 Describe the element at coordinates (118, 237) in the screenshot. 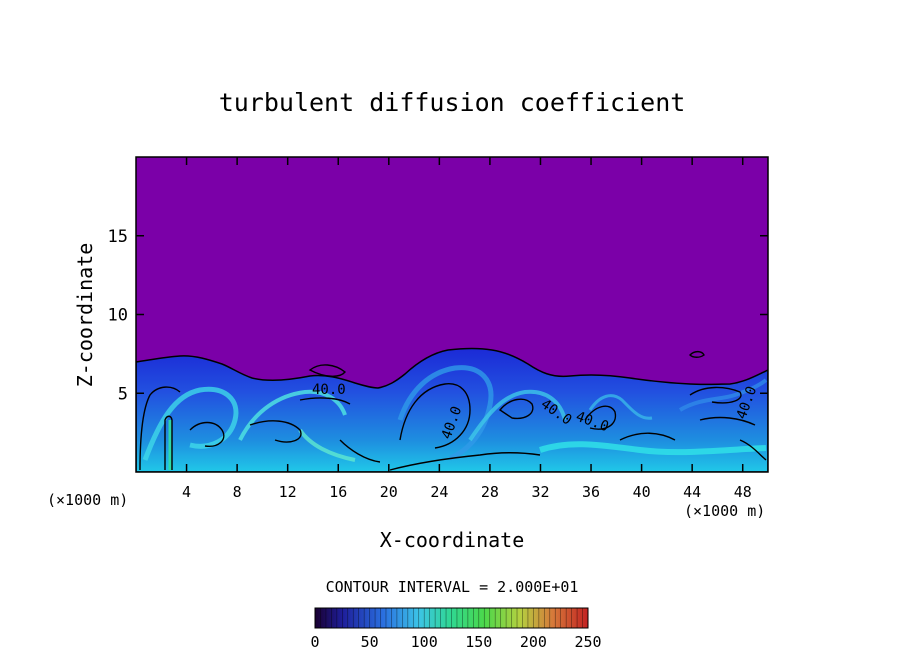

I see `y-tick-label: 15` at that location.